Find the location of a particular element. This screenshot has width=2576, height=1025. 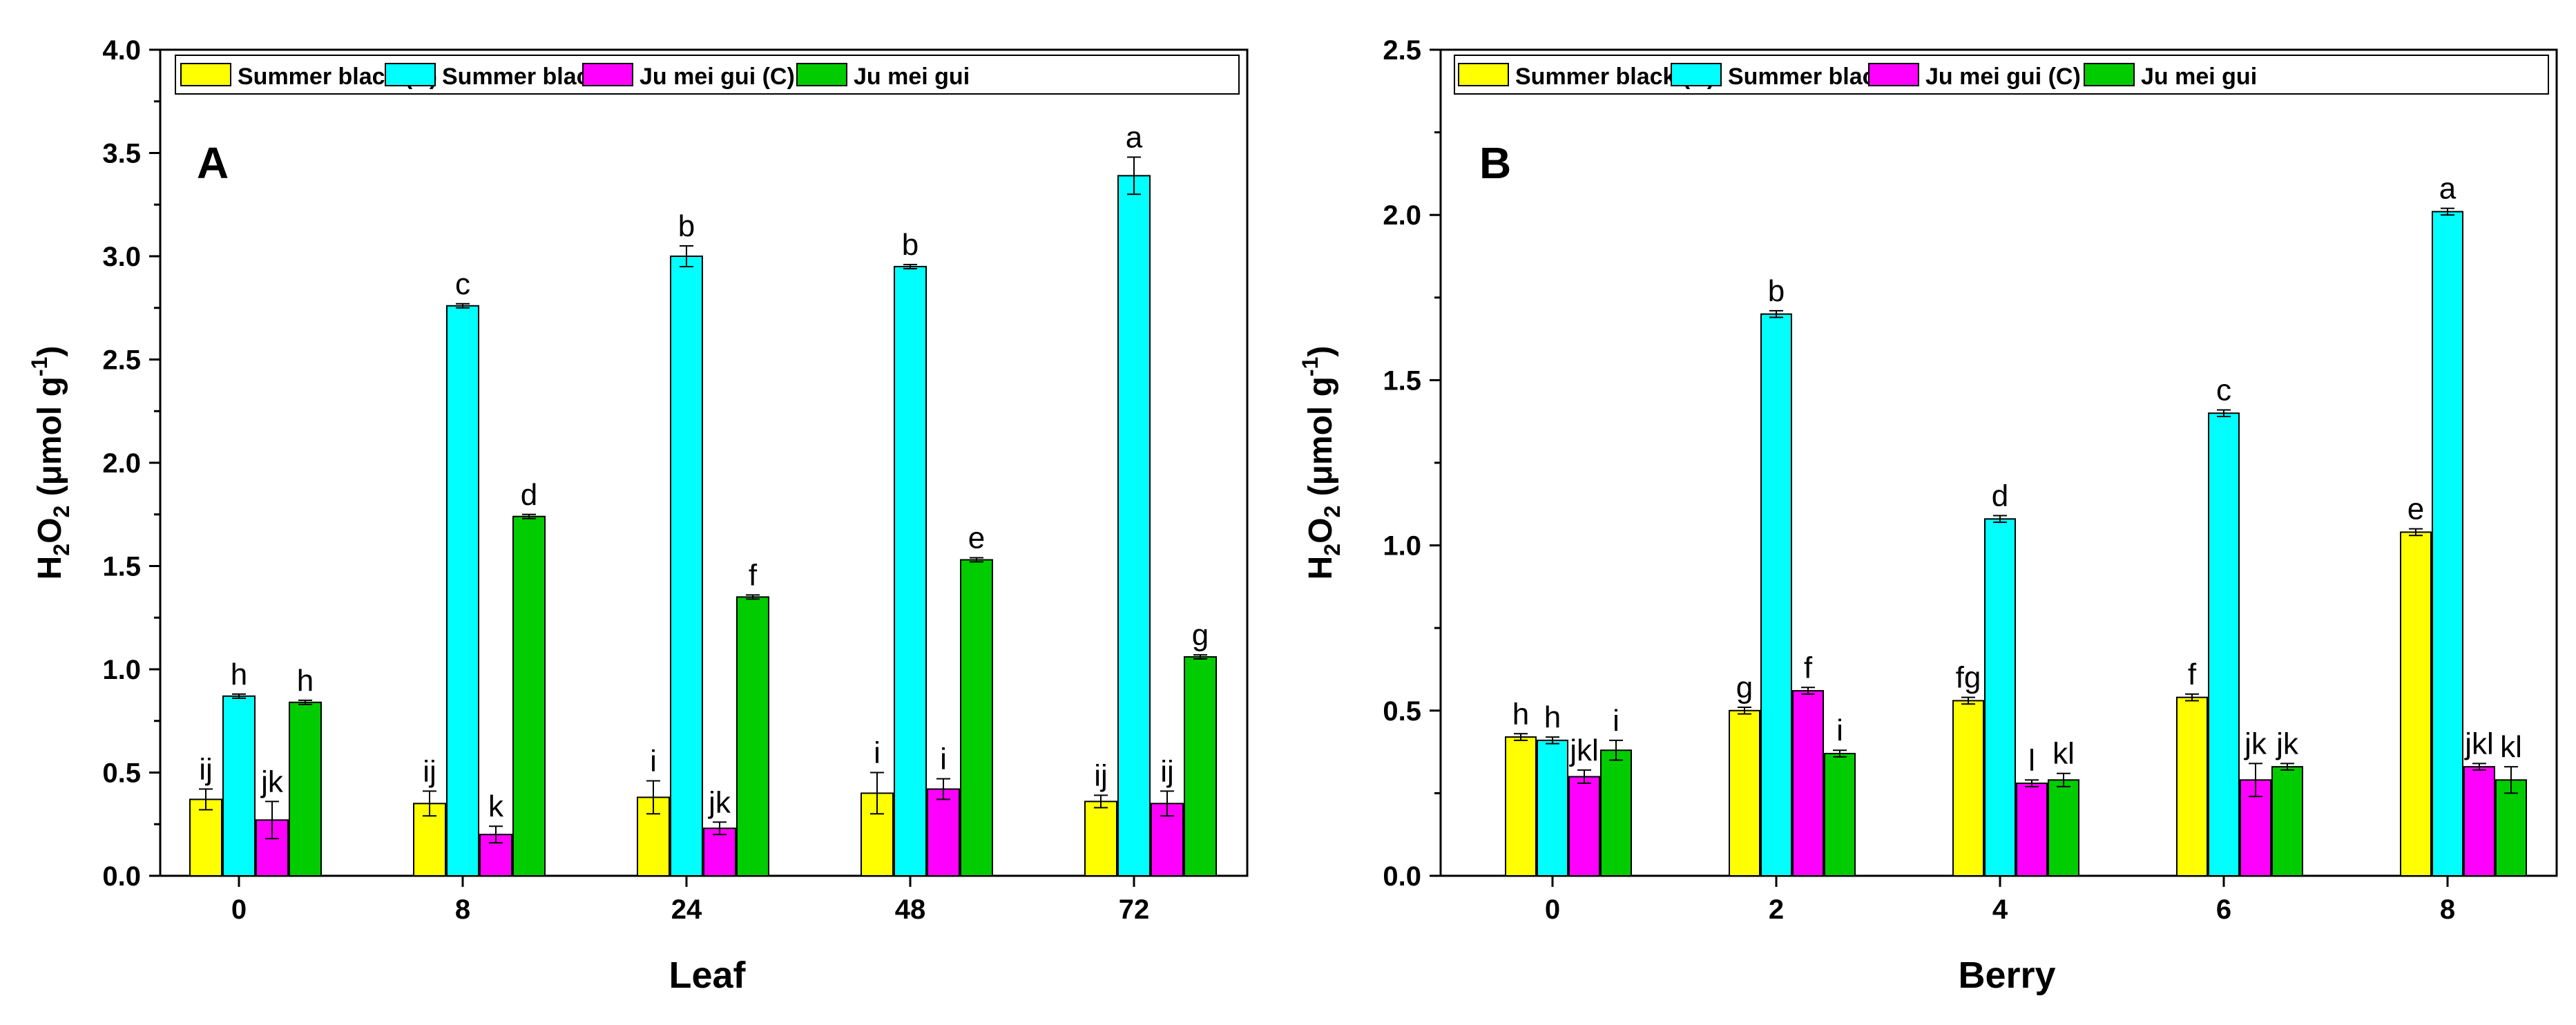

significance-letter: i is located at coordinates (877, 753).